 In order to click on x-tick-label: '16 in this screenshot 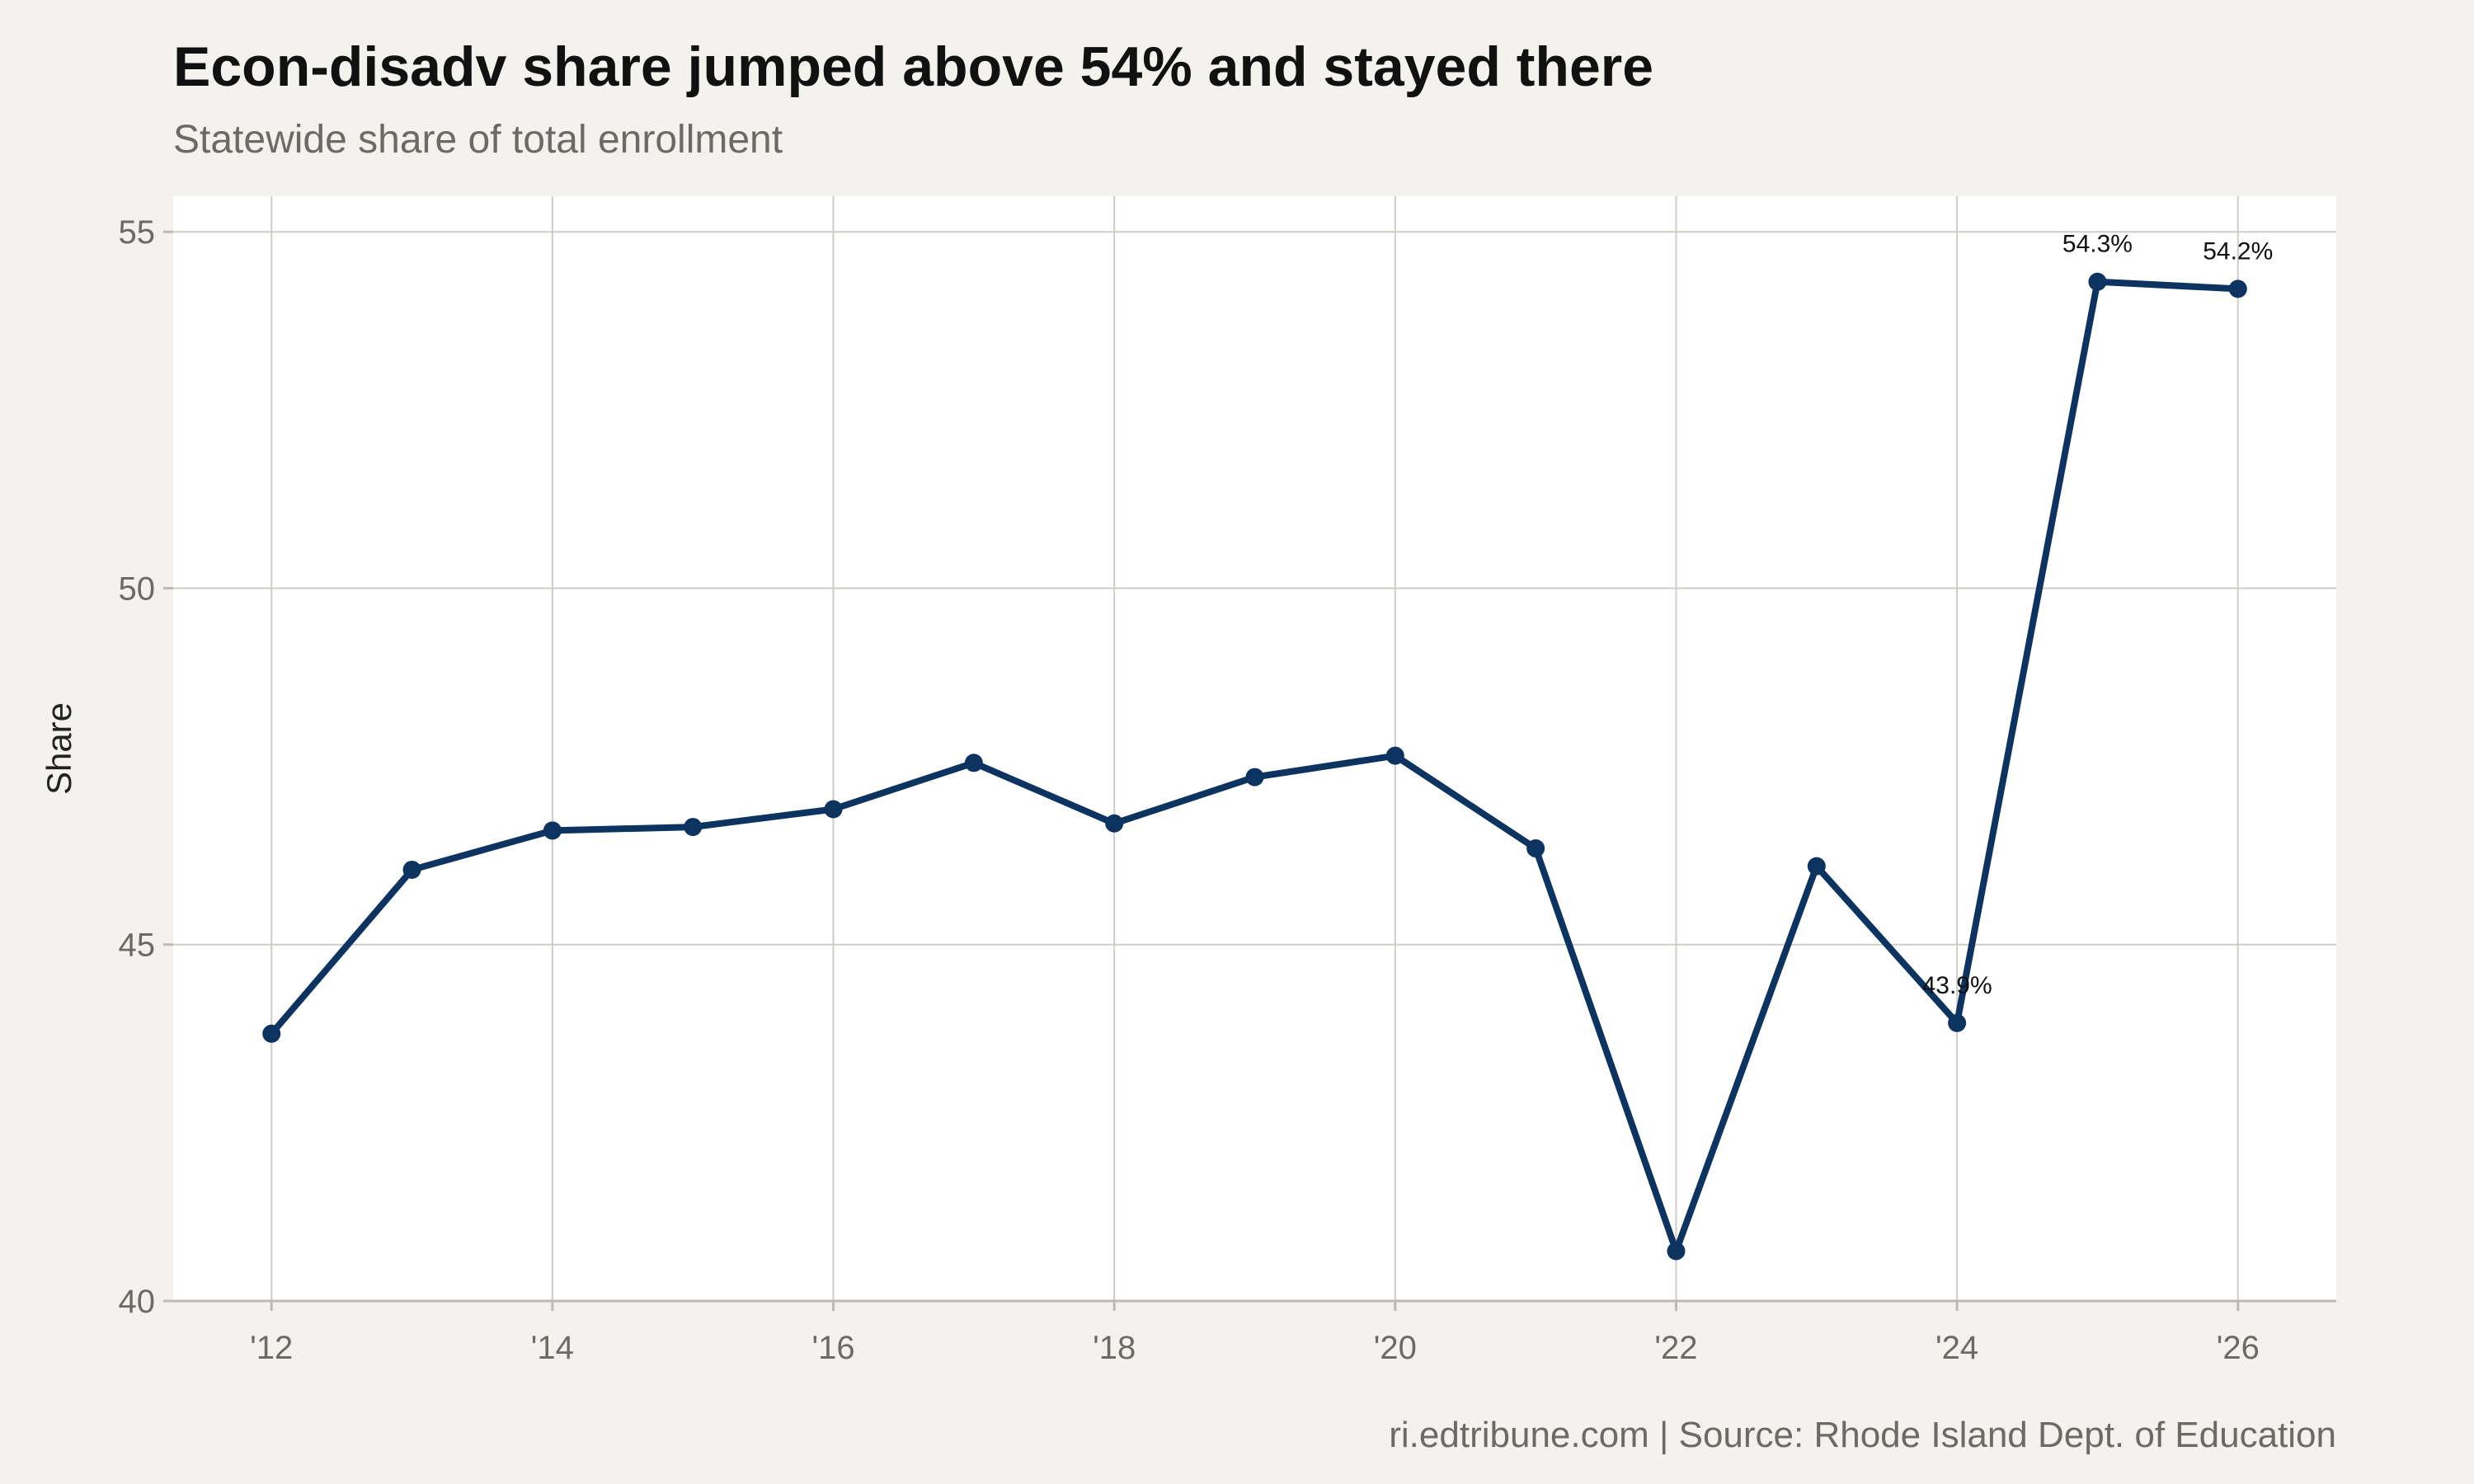, I will do `click(832, 1348)`.